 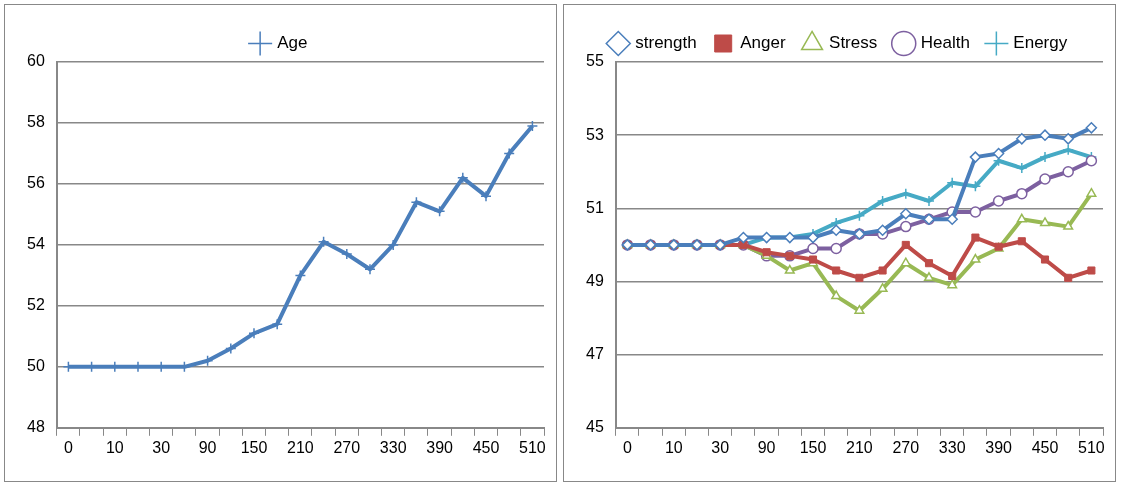 I want to click on y-tick-label: 54, so click(x=36, y=244).